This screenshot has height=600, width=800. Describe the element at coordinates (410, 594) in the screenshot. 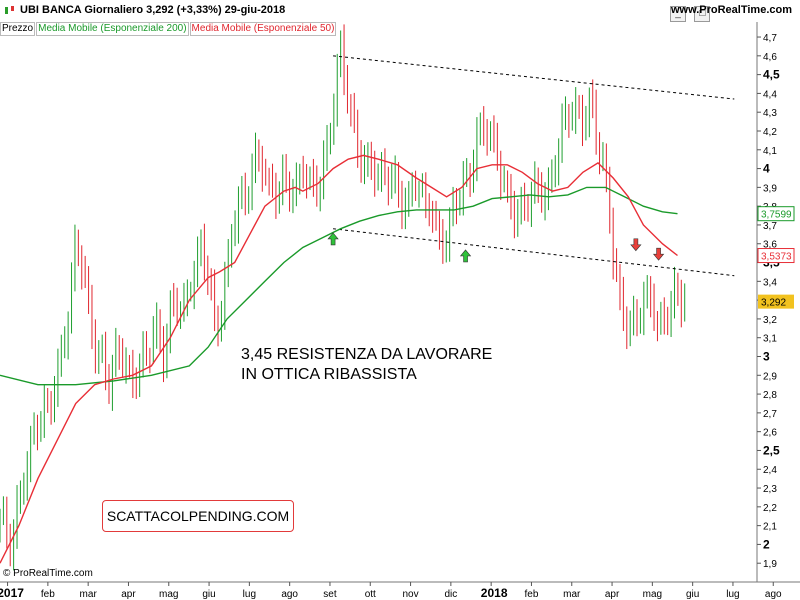

I see `x-tick-label: nov` at that location.